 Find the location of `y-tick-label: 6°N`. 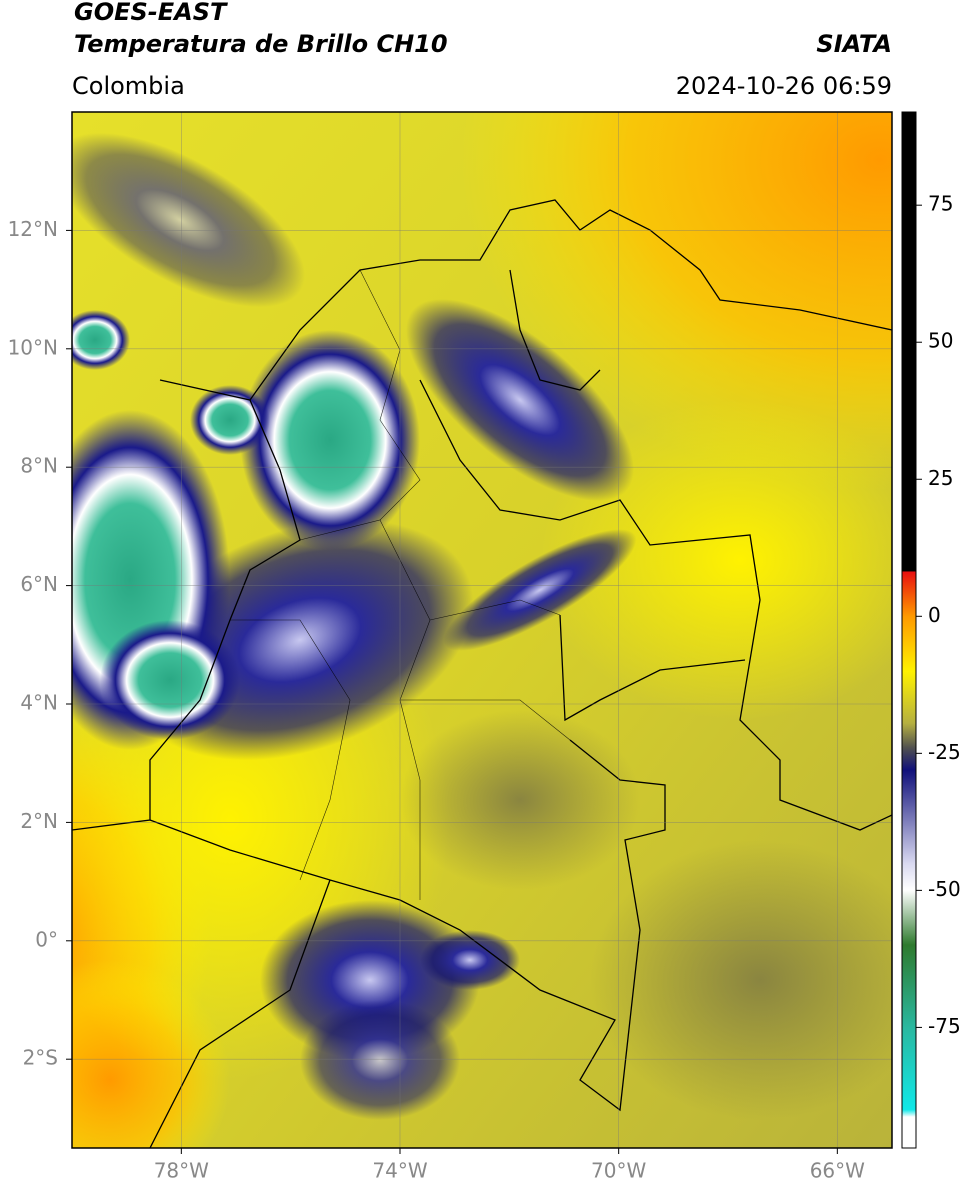

y-tick-label: 6°N is located at coordinates (39, 584).